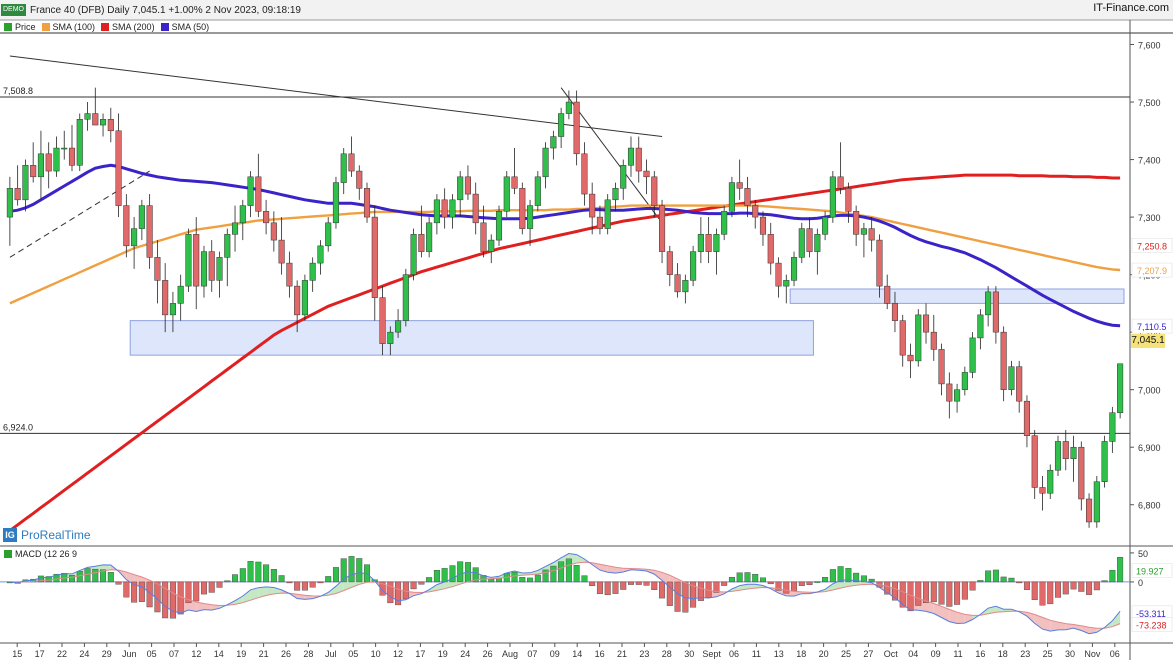 This screenshot has width=1173, height=660. I want to click on date-label: 12, so click(196, 654).